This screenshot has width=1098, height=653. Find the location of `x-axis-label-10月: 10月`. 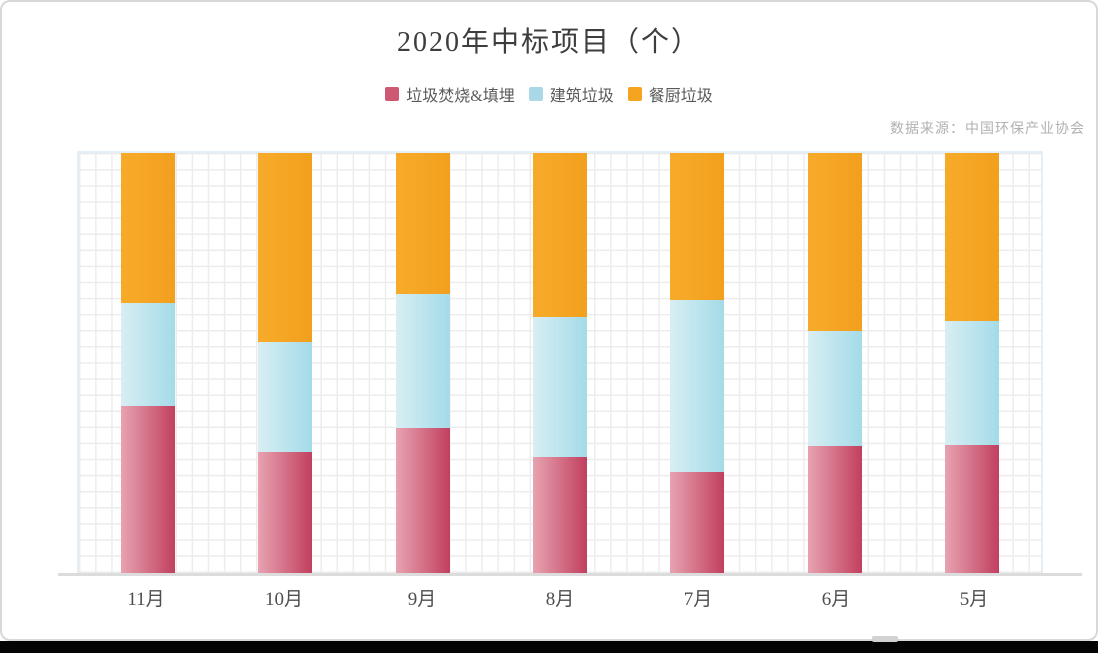

x-axis-label-10月: 10月 is located at coordinates (284, 599).